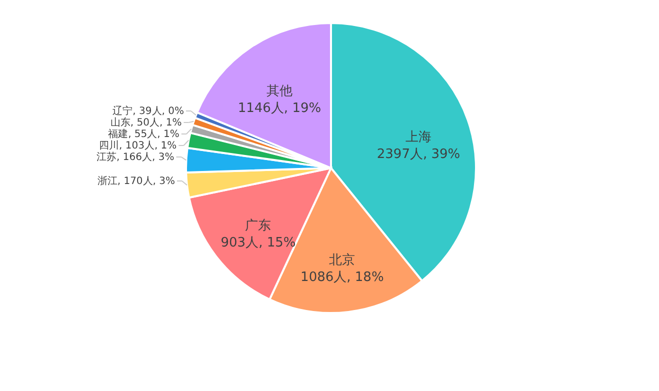 The height and width of the screenshot is (391, 659). Describe the element at coordinates (258, 226) in the screenshot. I see `slice-label: 广东` at that location.